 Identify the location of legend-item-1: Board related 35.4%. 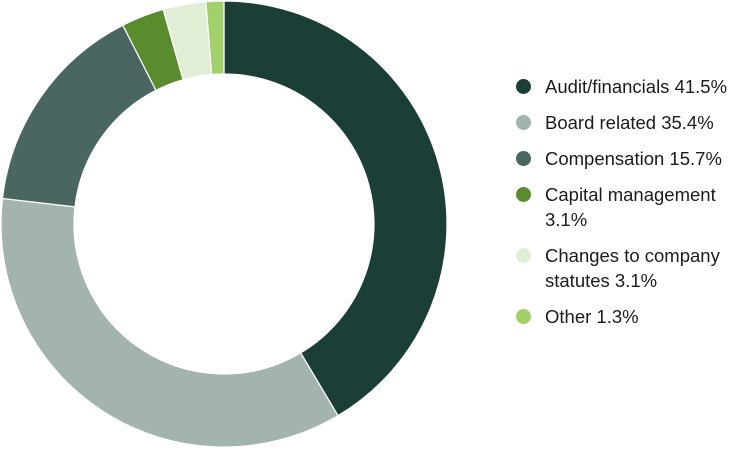
(631, 122).